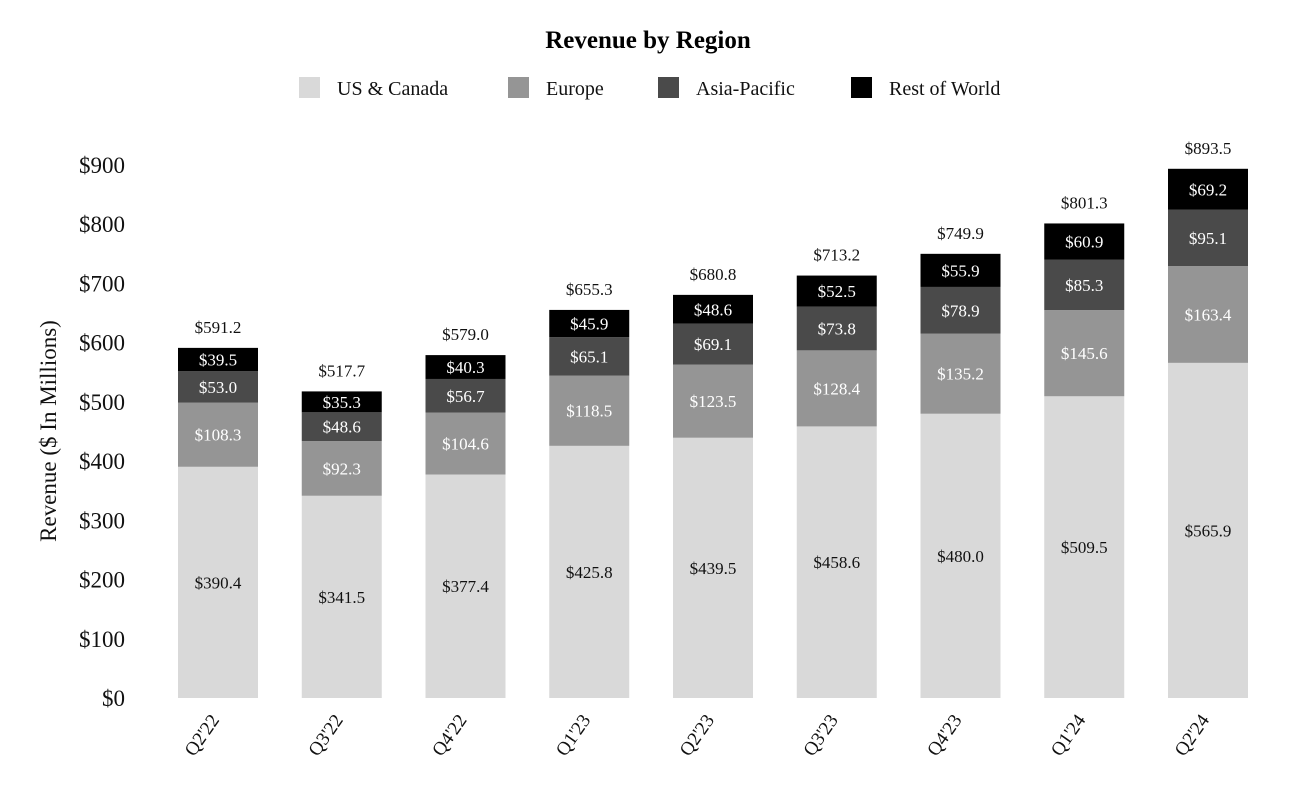  Describe the element at coordinates (820, 735) in the screenshot. I see `x-tick-label: Q3'23` at that location.